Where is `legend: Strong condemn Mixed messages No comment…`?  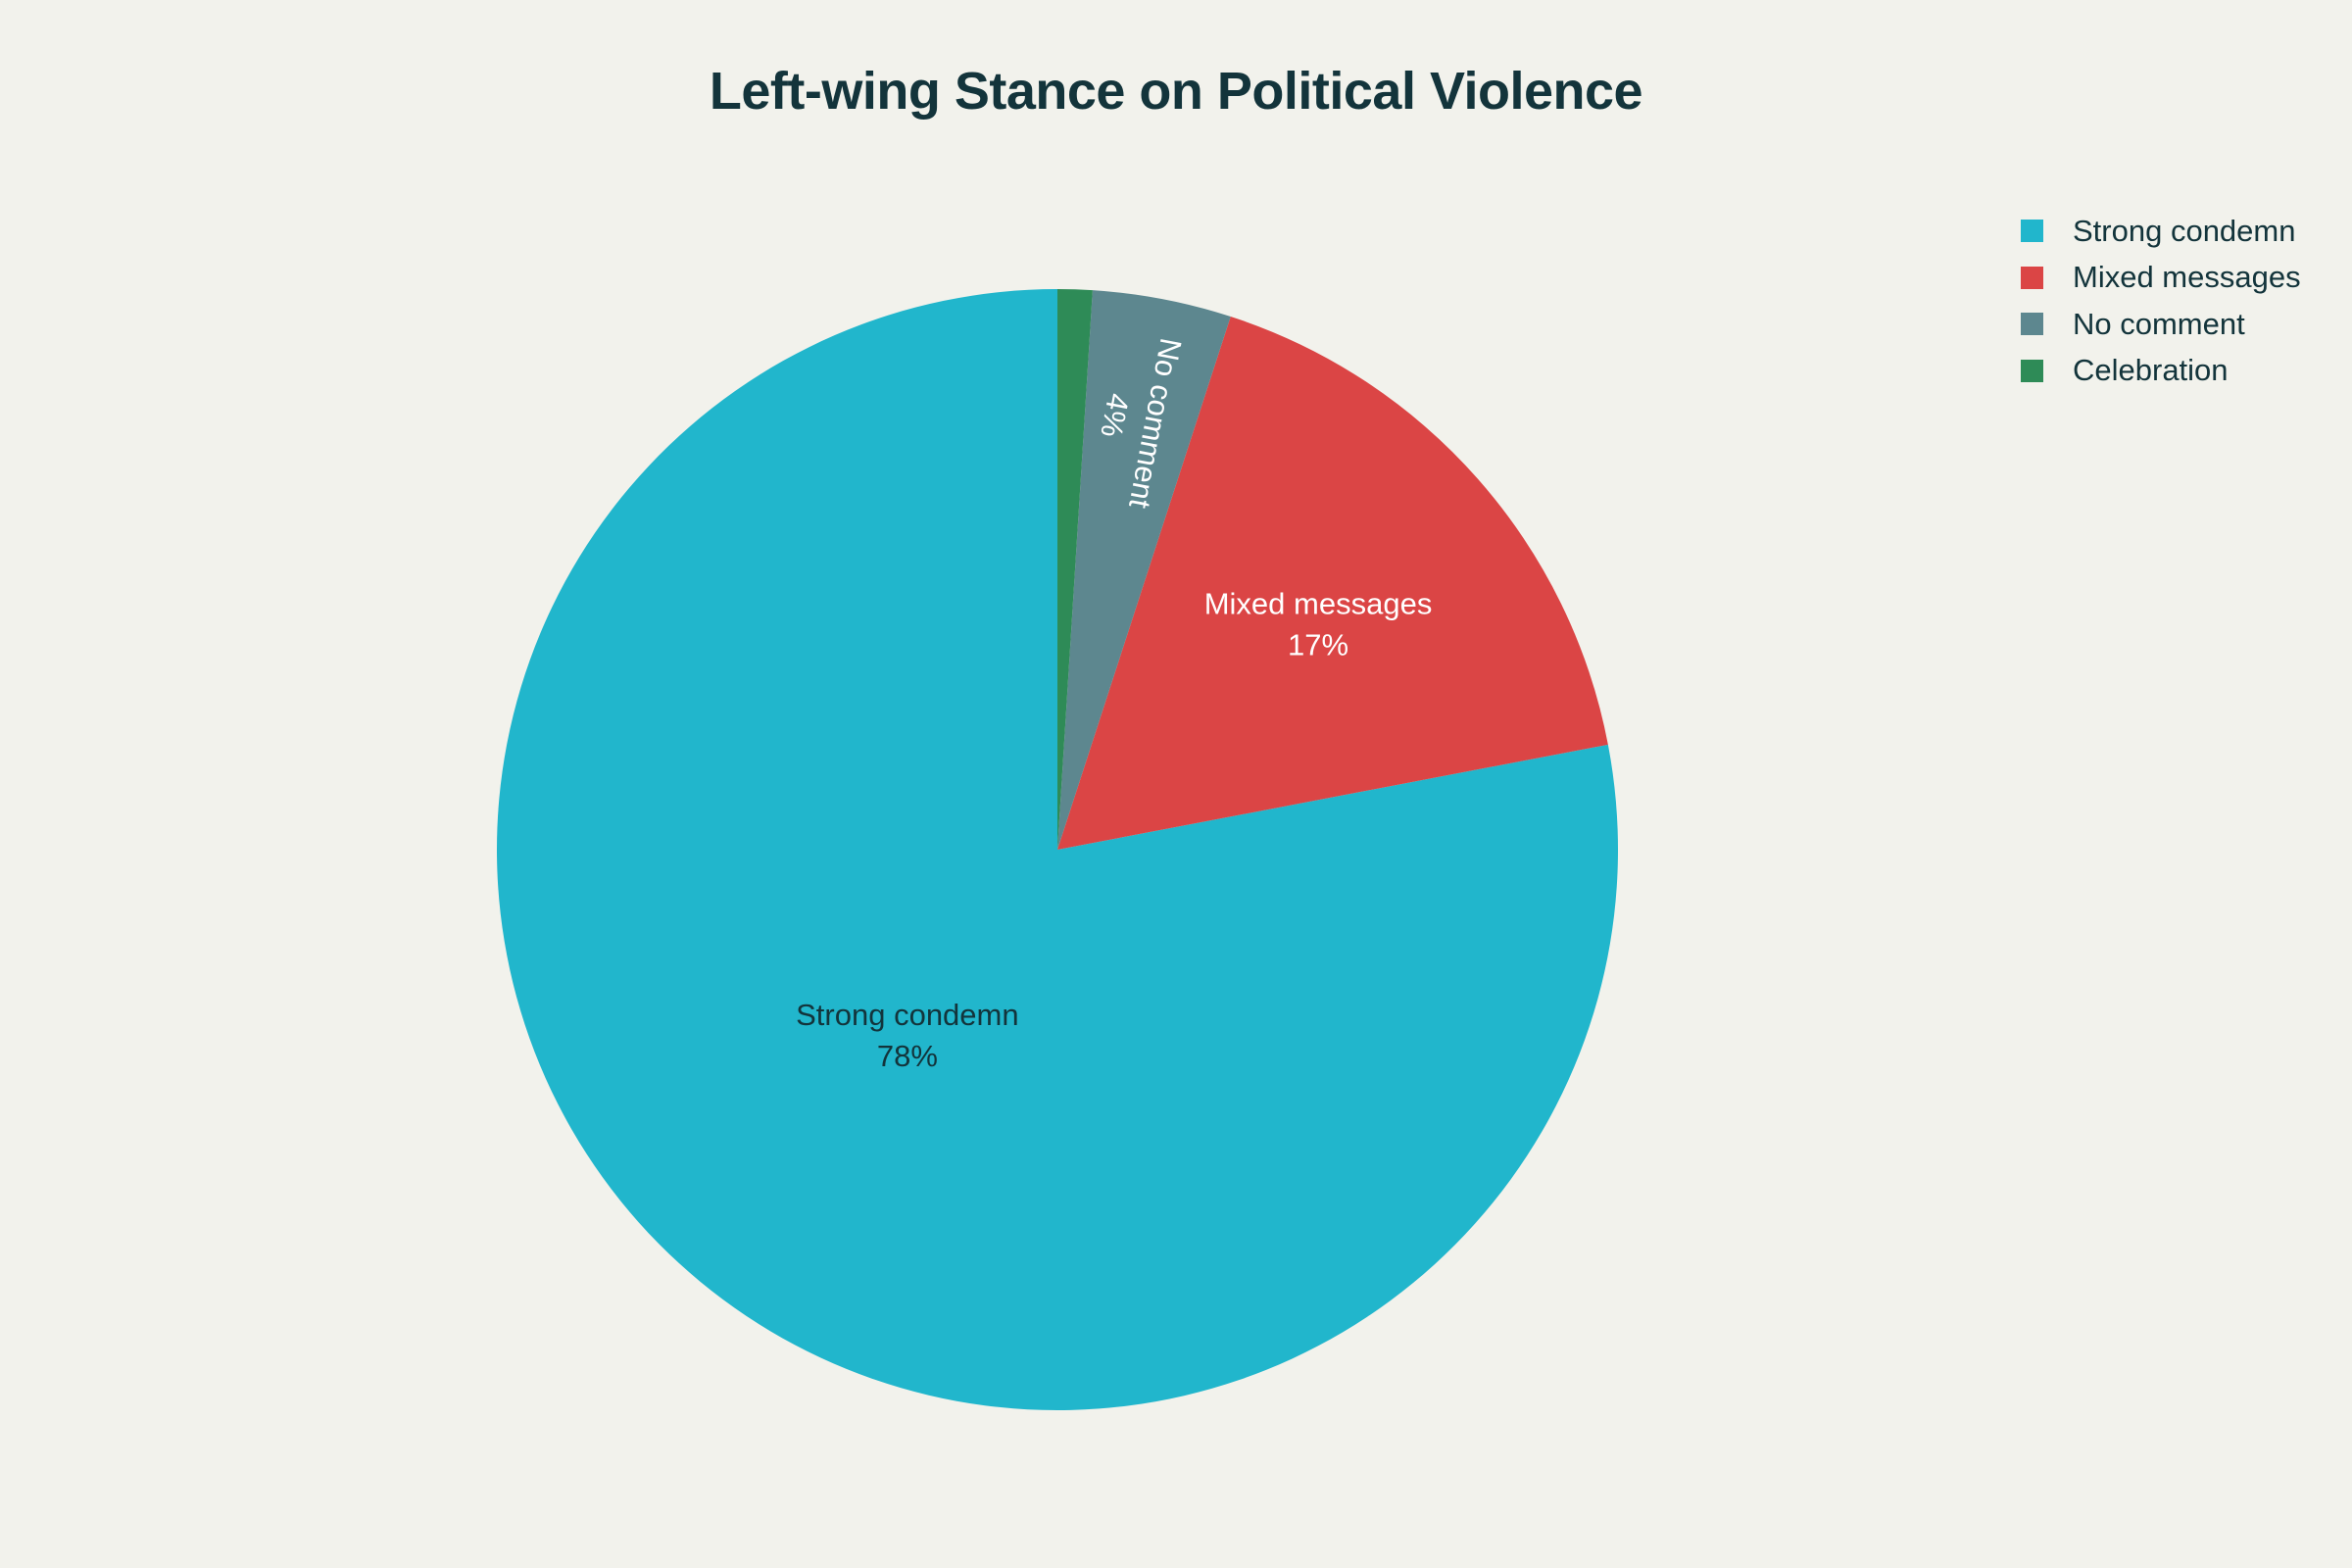
legend: Strong condemn Mixed messages No comment… is located at coordinates (2161, 301).